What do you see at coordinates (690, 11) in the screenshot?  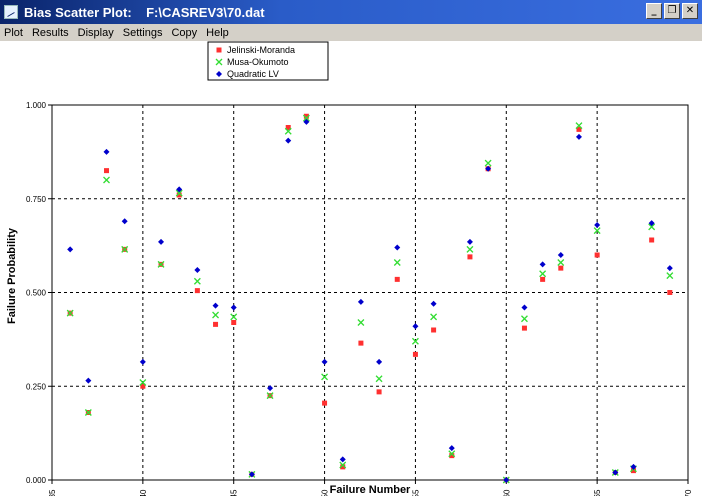 I see `close-icon: ✕` at bounding box center [690, 11].